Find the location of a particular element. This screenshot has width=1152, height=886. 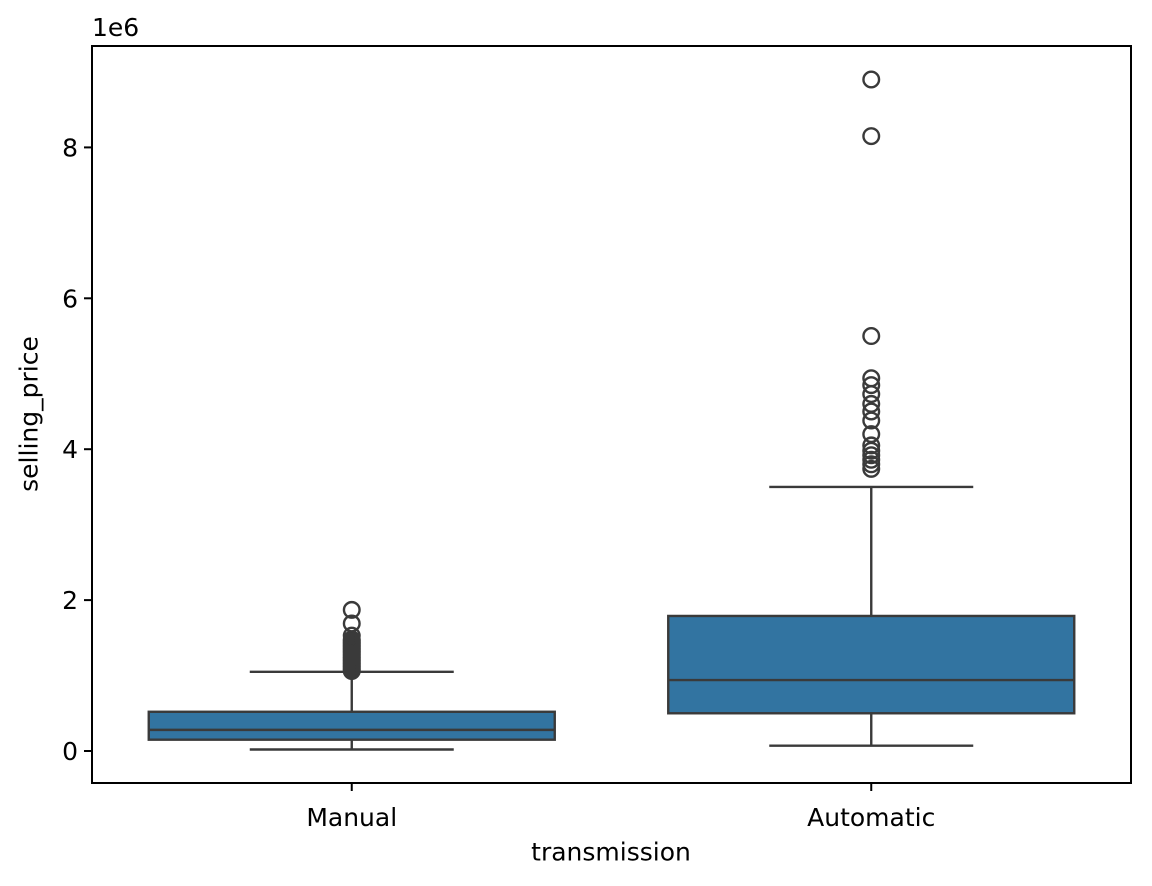

box-automatic is located at coordinates (871, 664).